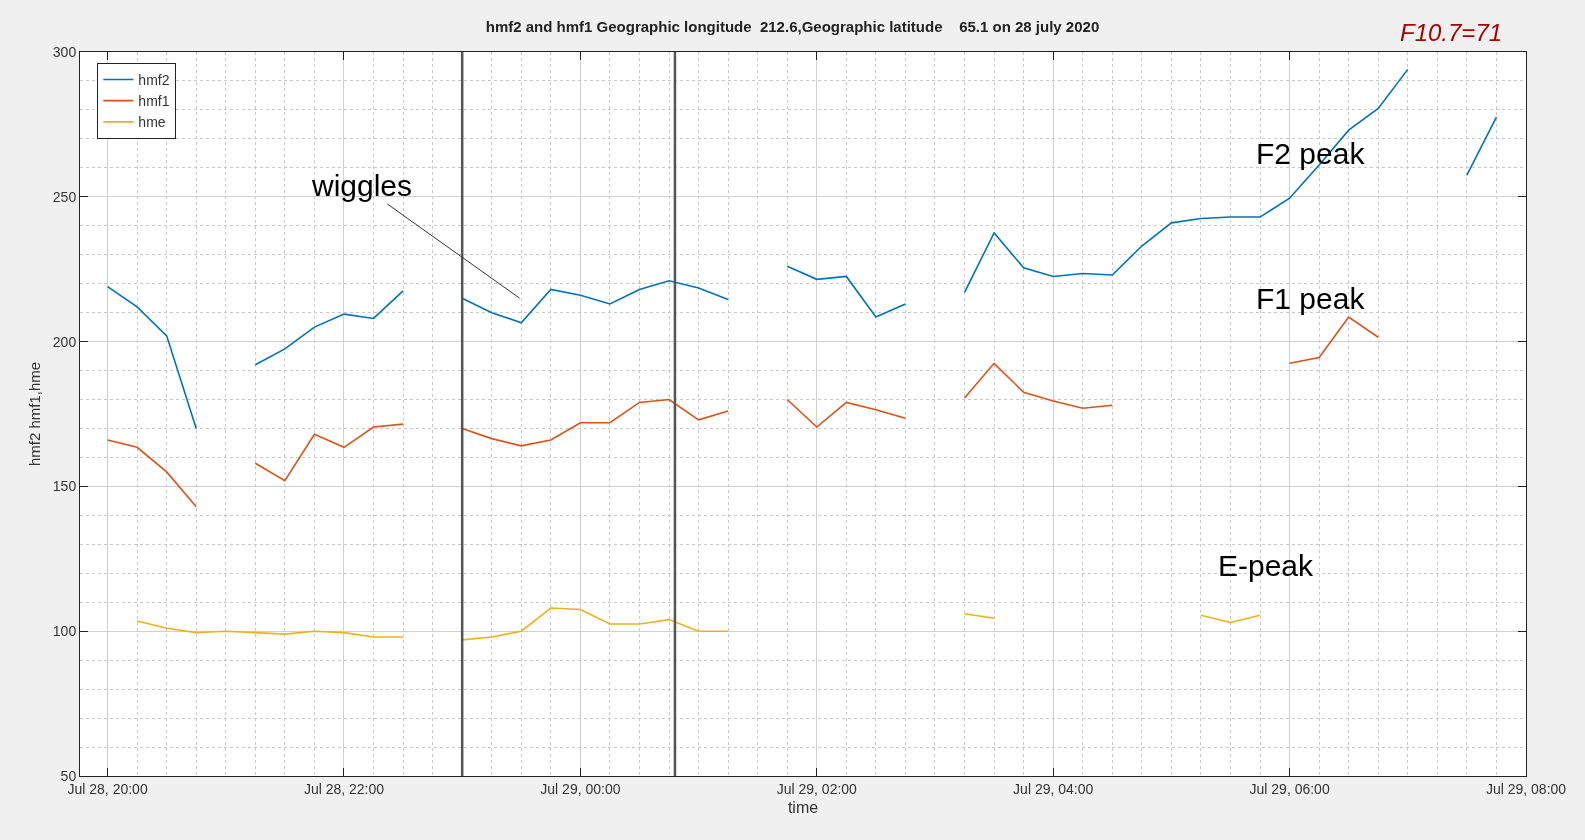 The width and height of the screenshot is (1585, 840). What do you see at coordinates (1266, 565) in the screenshot?
I see `annotation: E-peak` at bounding box center [1266, 565].